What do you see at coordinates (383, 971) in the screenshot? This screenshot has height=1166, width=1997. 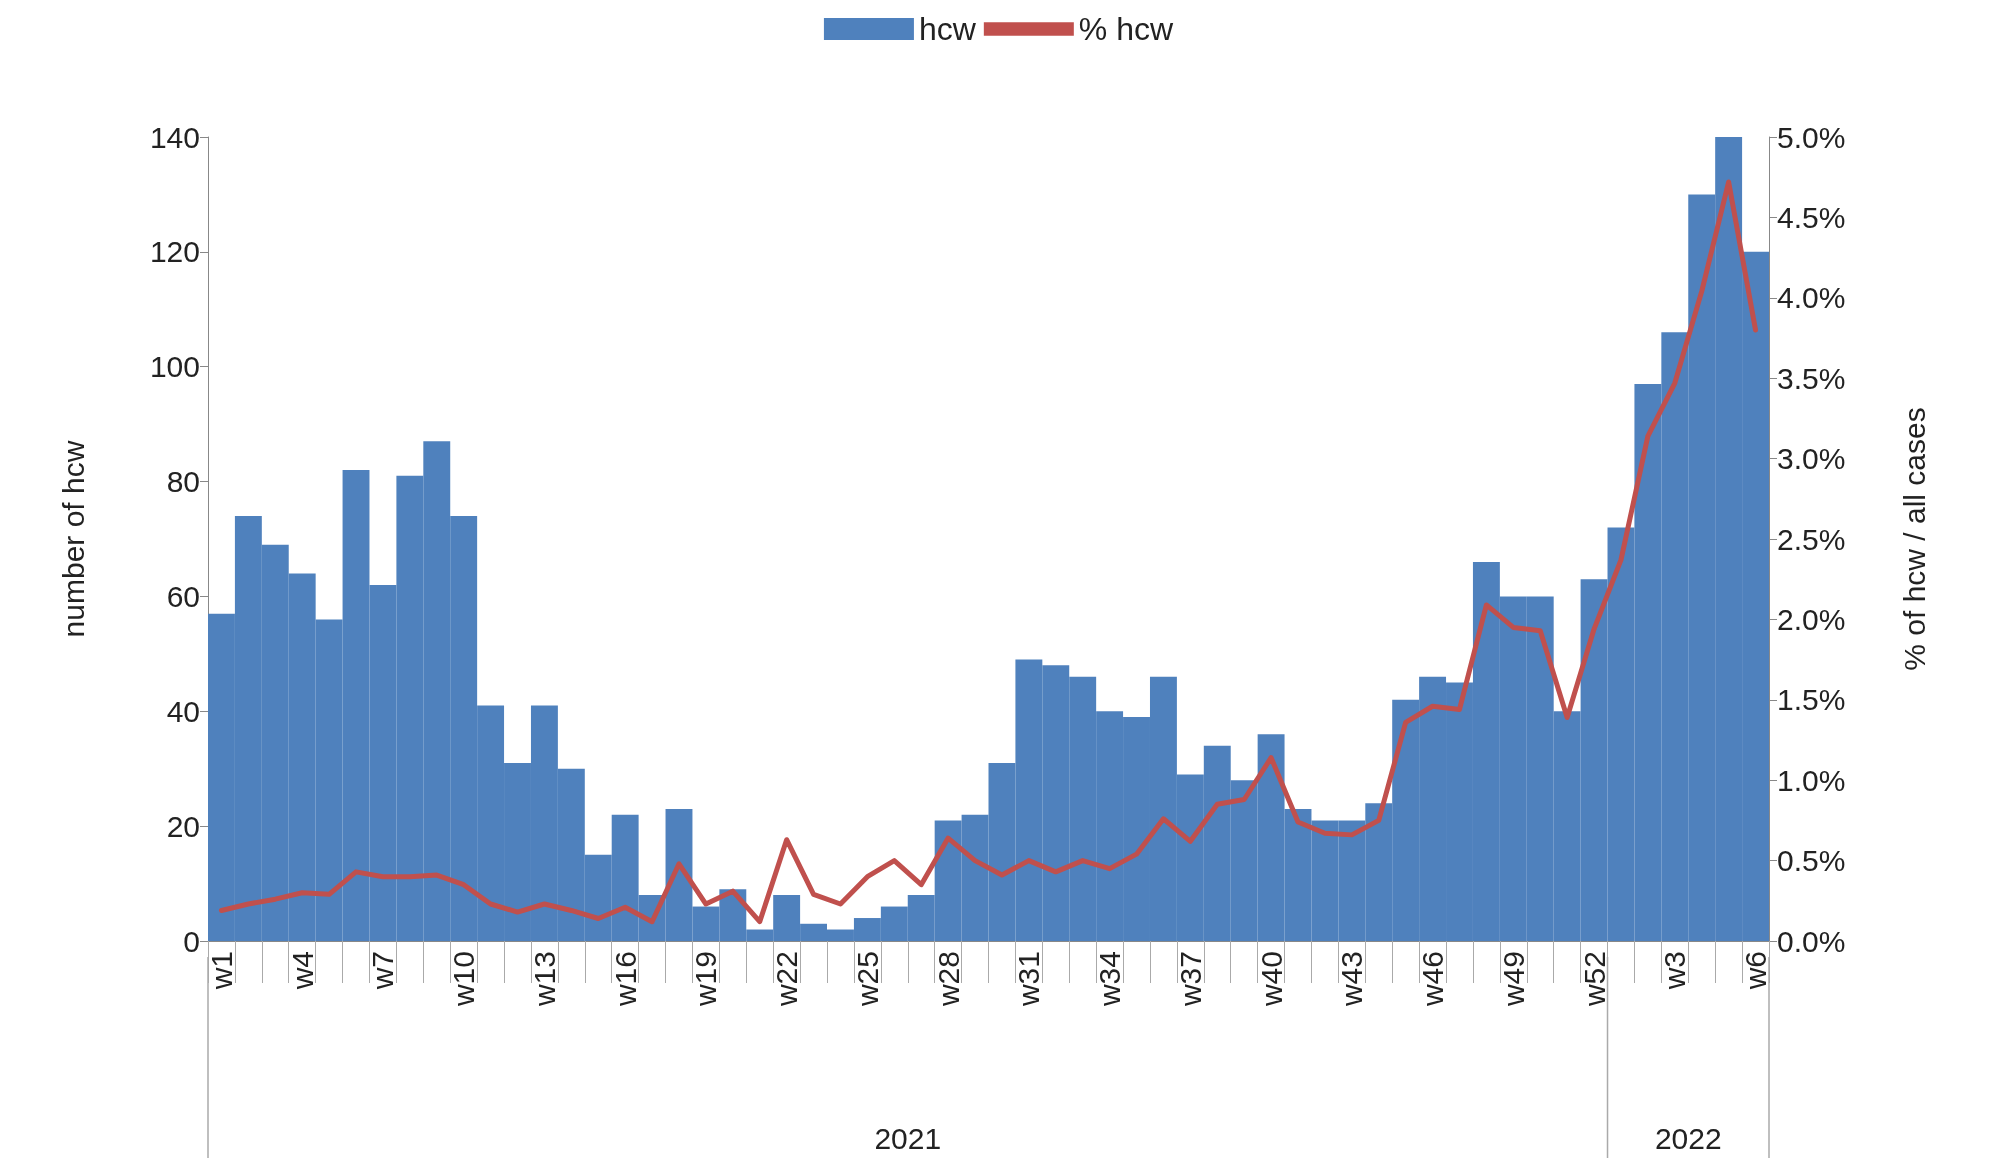 I see `x-tick-label: w7` at bounding box center [383, 971].